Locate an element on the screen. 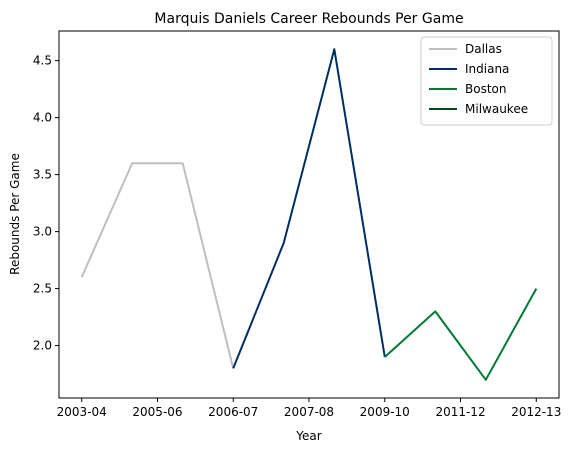 The image size is (573, 453). legend: Dallas Indiana Boston Milwaukee is located at coordinates (486, 81).